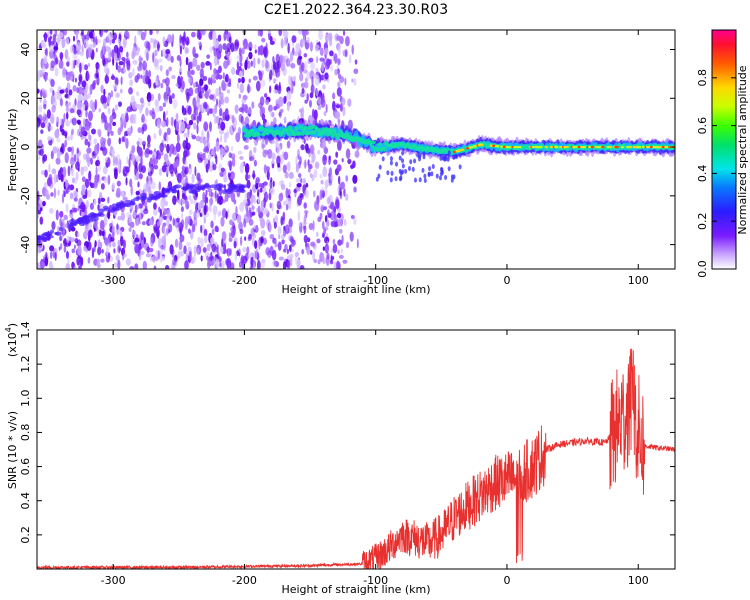 Image resolution: width=750 pixels, height=600 pixels. I want to click on y-tick-label: 1.0, so click(25, 399).